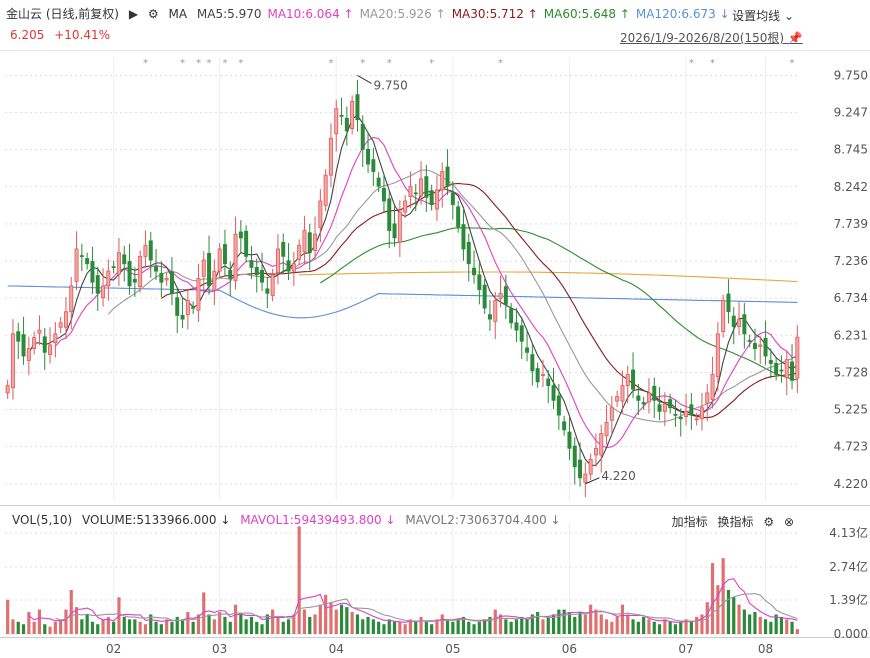  I want to click on date-range: 2026/1/9-2026/8/20(150根) 📌, so click(711, 38).